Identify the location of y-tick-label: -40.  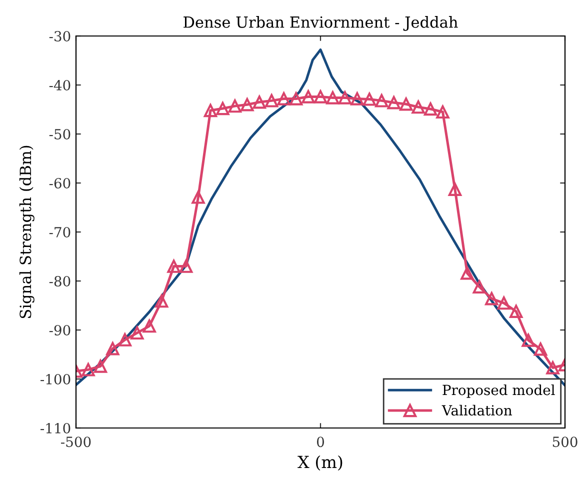
(59, 85).